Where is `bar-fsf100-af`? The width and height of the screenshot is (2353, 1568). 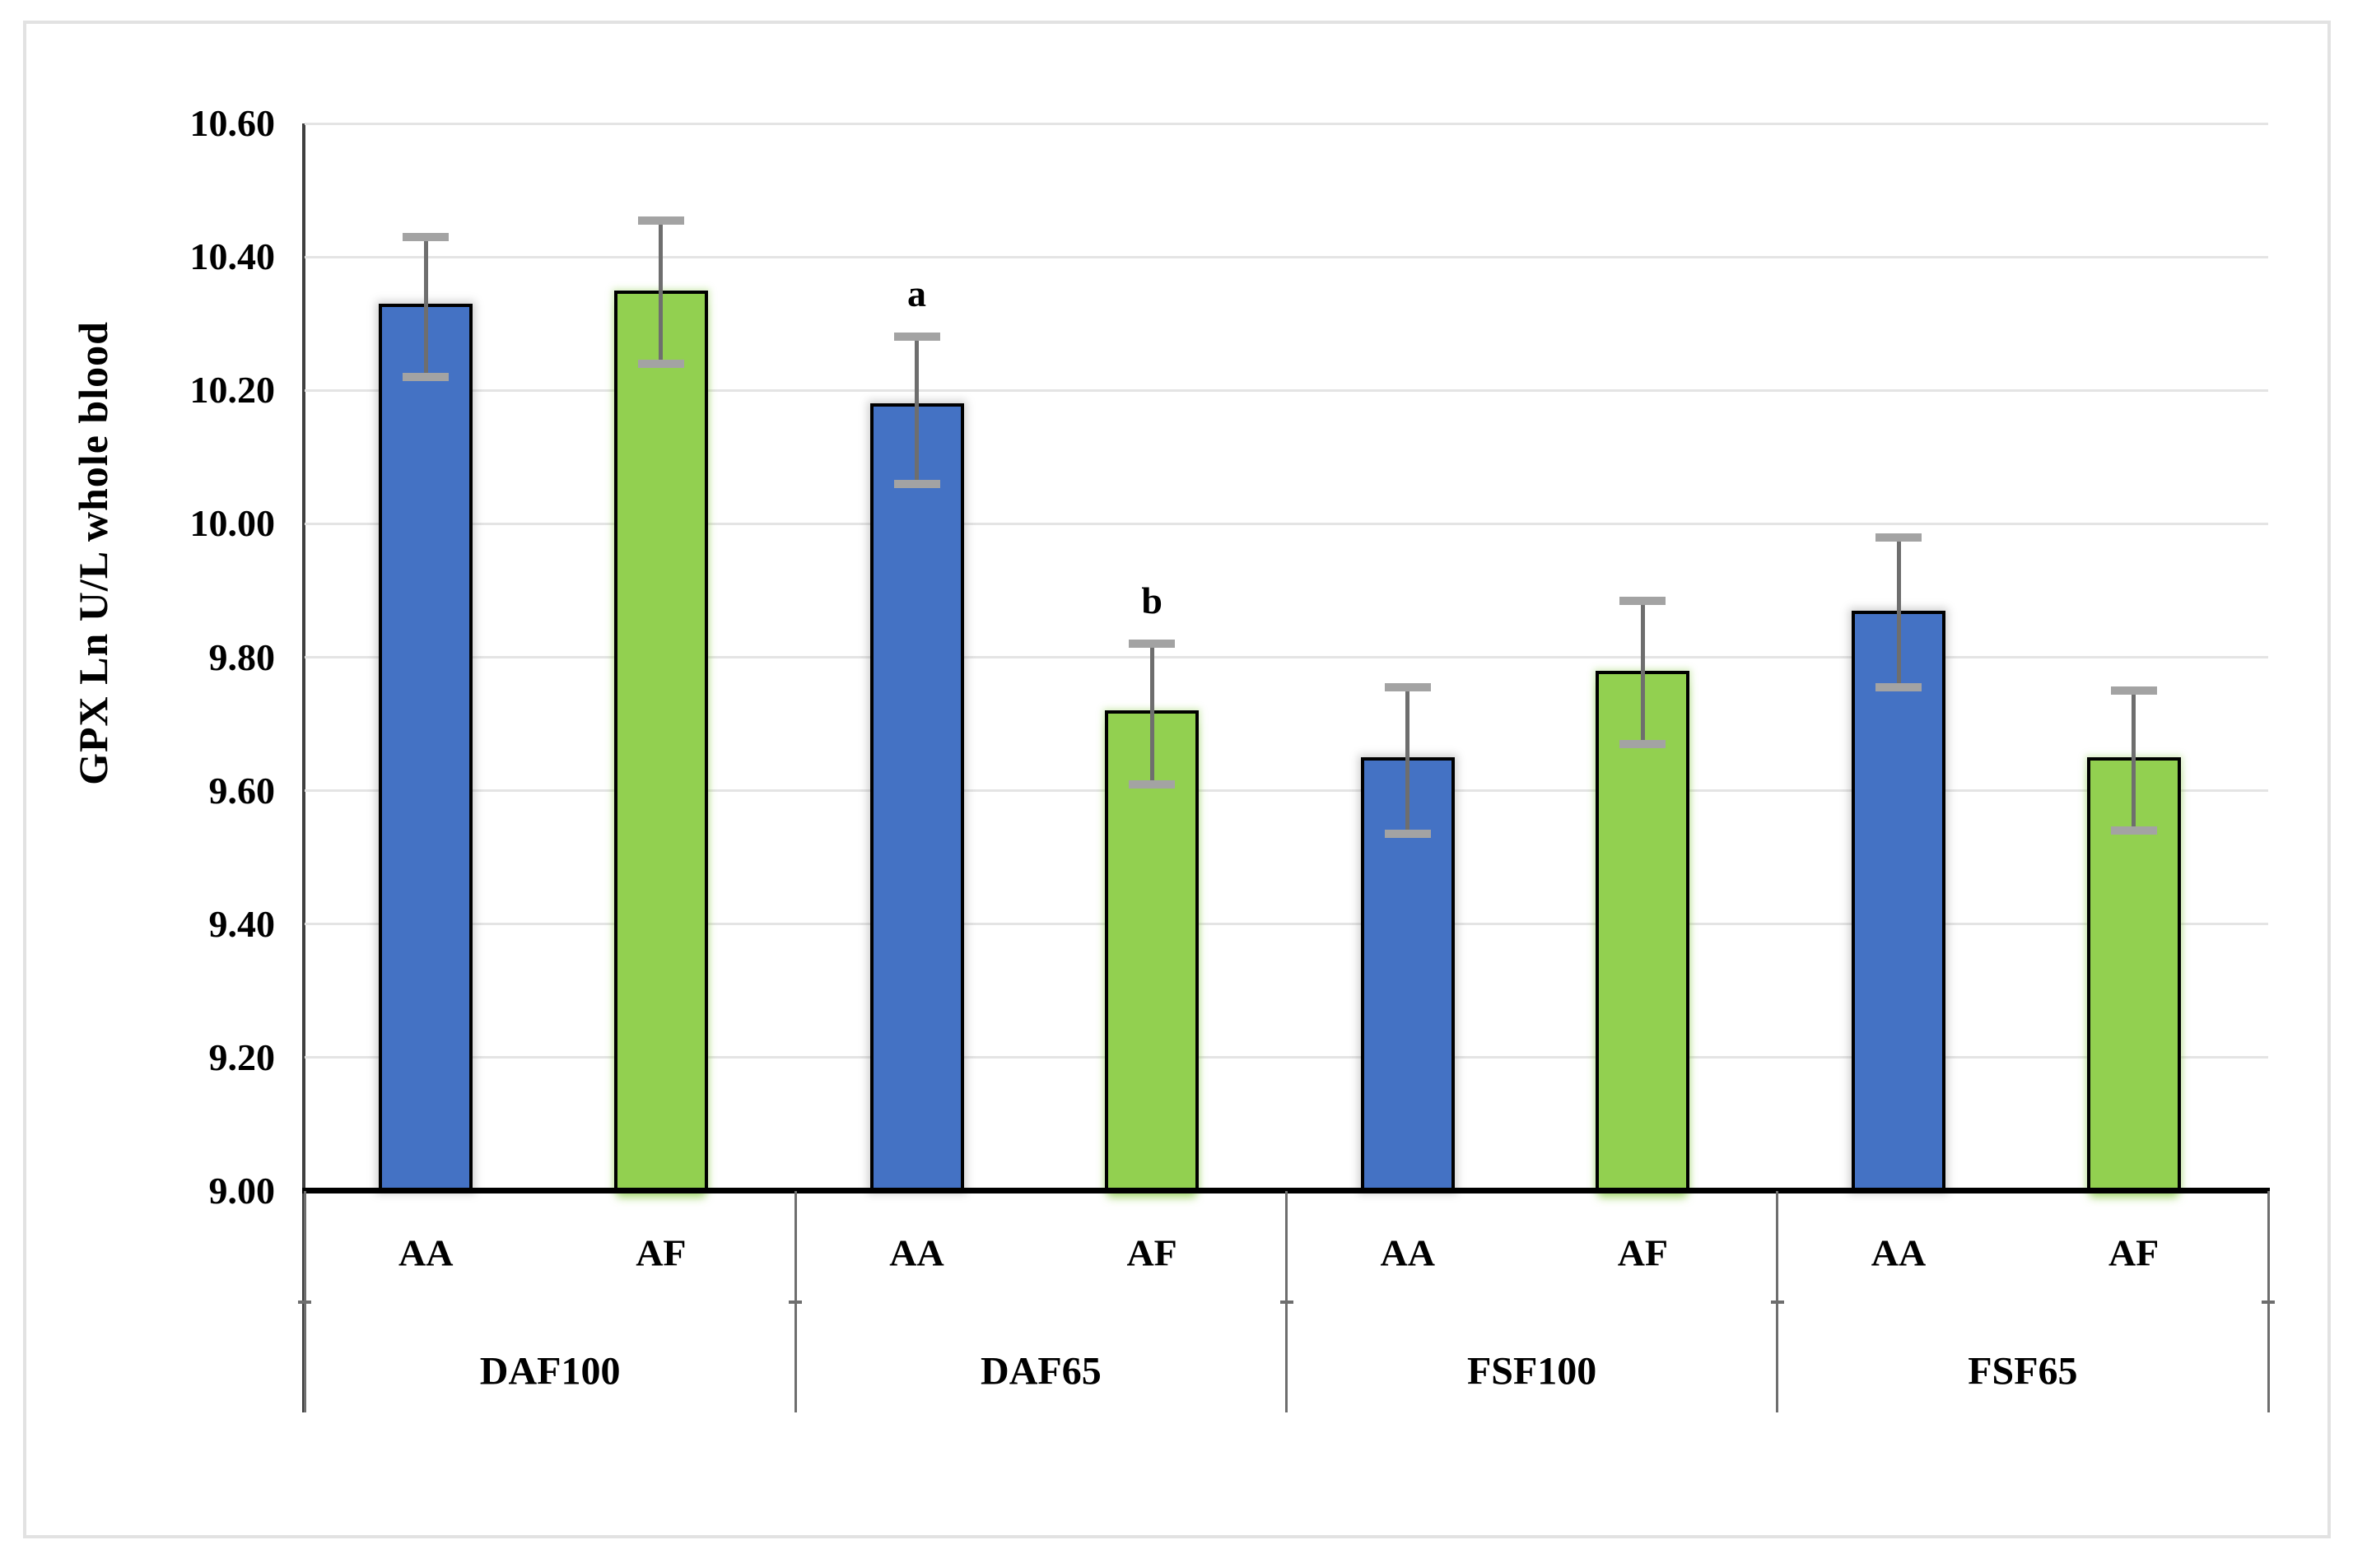
bar-fsf100-af is located at coordinates (1643, 930).